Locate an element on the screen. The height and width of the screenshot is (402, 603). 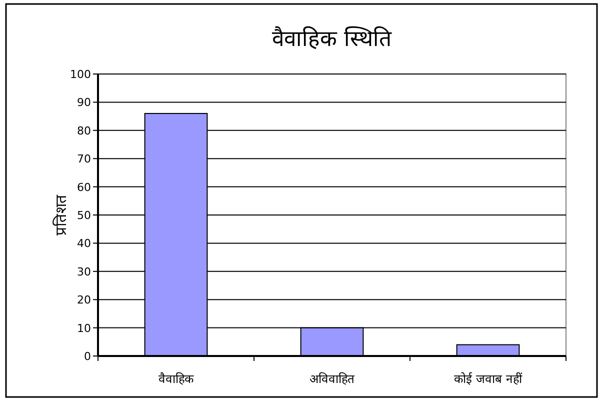
y-tick-label: 10 is located at coordinates (84, 328).